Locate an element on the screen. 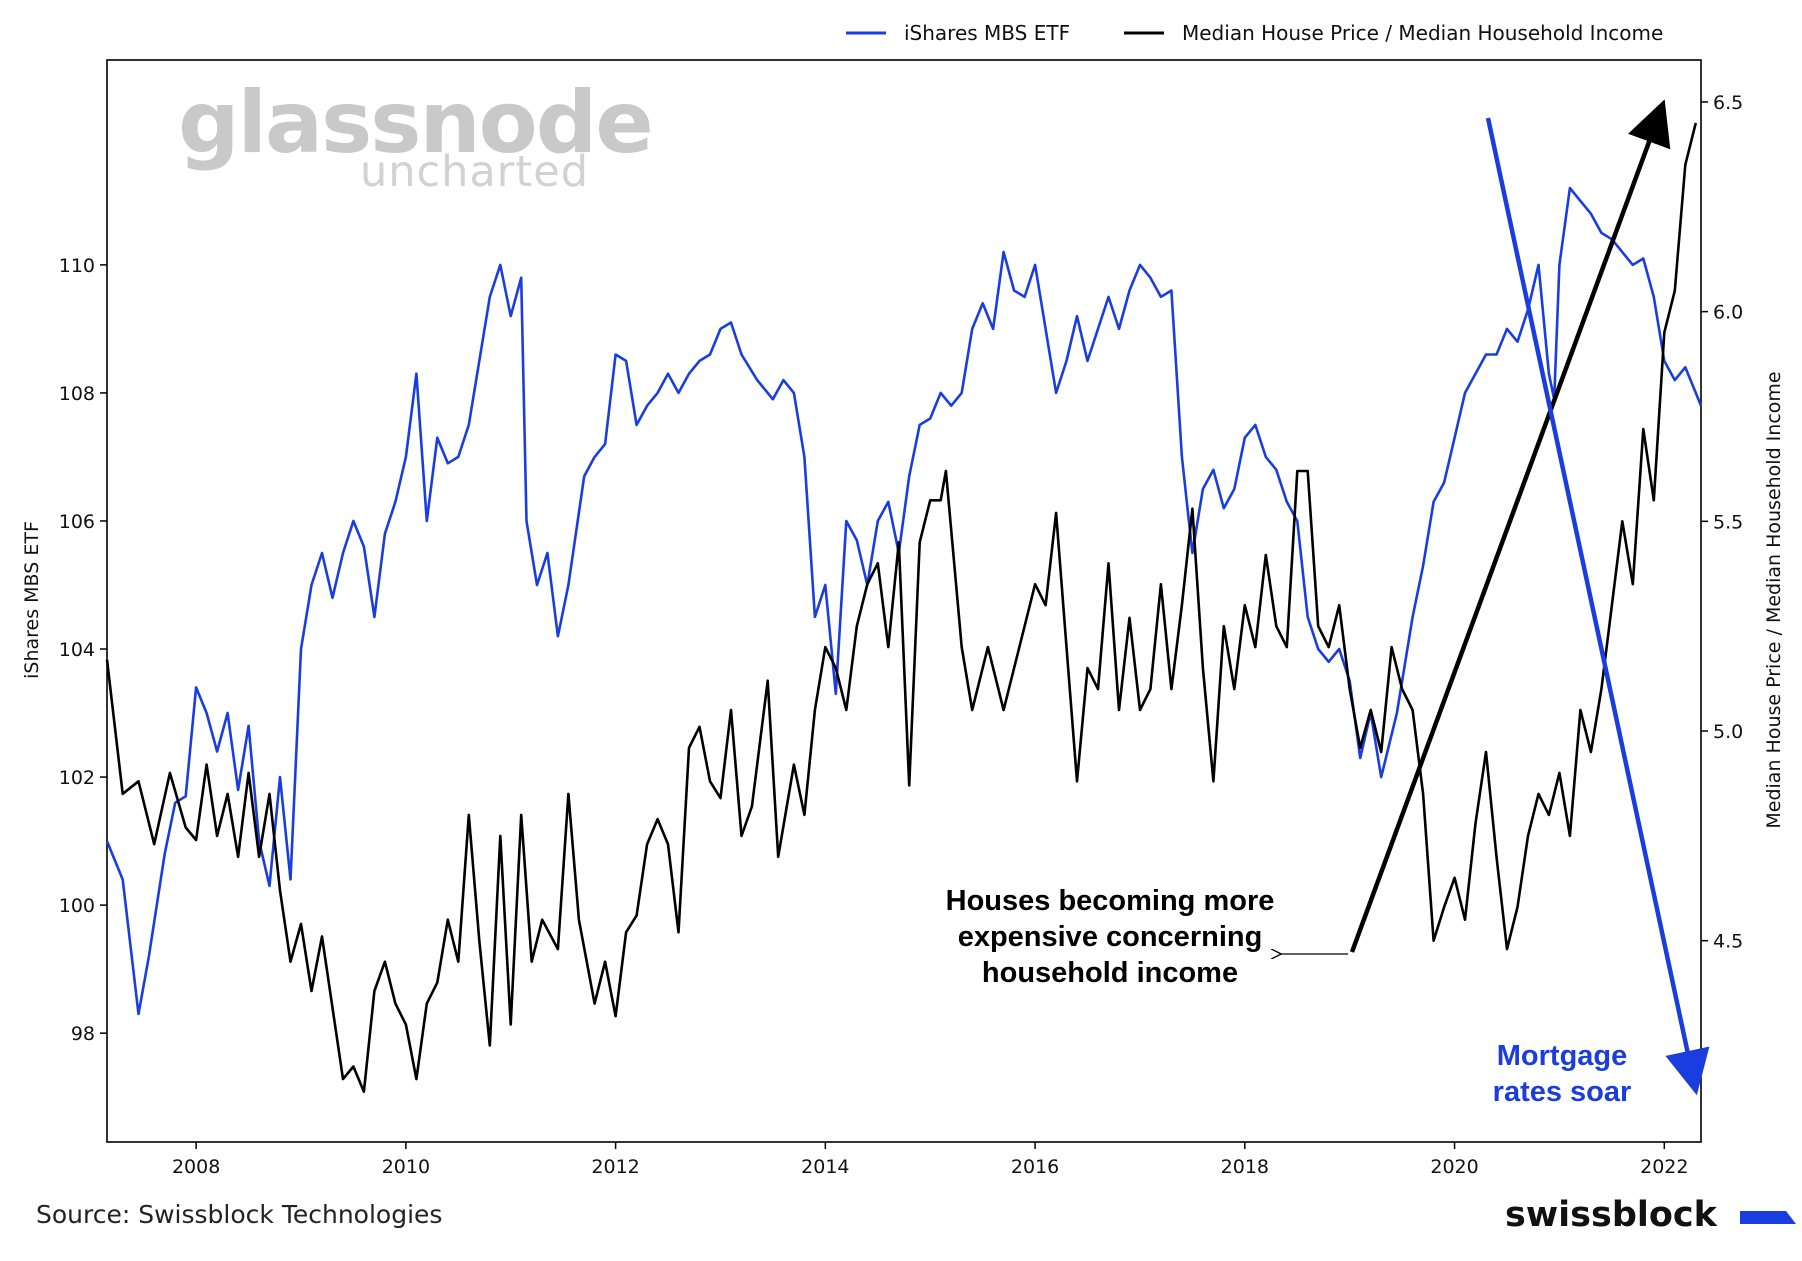 This screenshot has width=1802, height=1261. x-tick-label: 2018 is located at coordinates (1245, 1167).